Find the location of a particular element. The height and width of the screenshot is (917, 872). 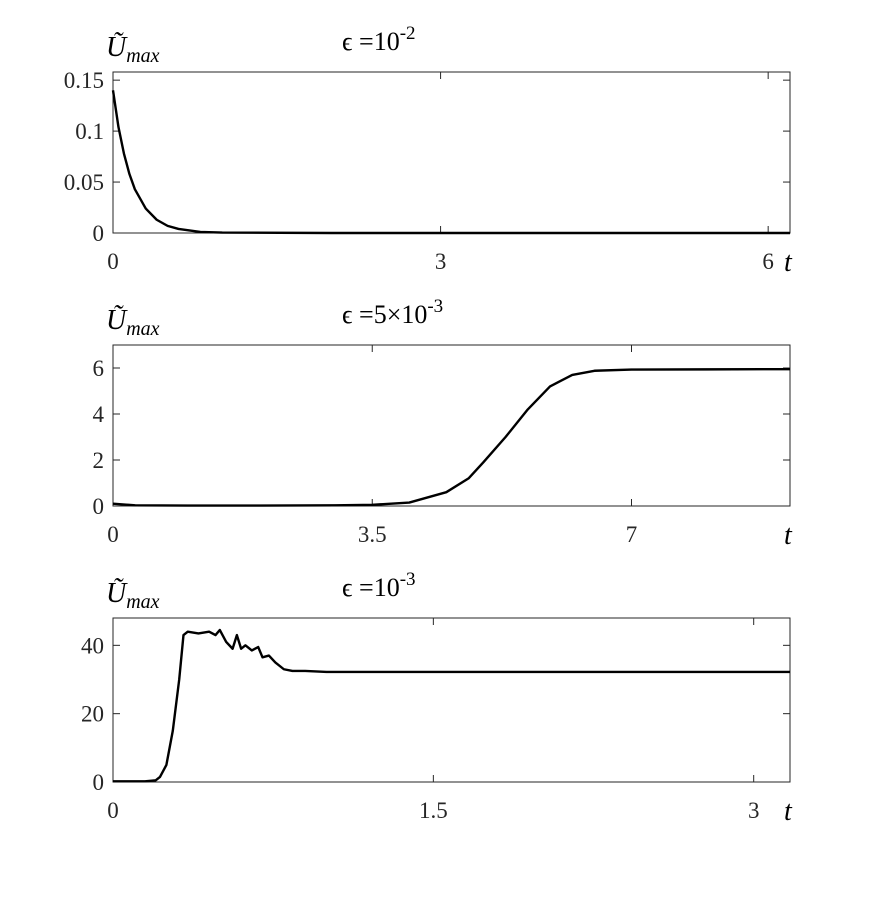

x-tick-label: 3.5 is located at coordinates (372, 534).